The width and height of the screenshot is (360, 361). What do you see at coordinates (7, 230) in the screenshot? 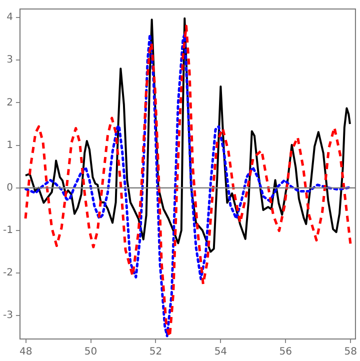
I see `y-tick-label: -1` at bounding box center [7, 230].